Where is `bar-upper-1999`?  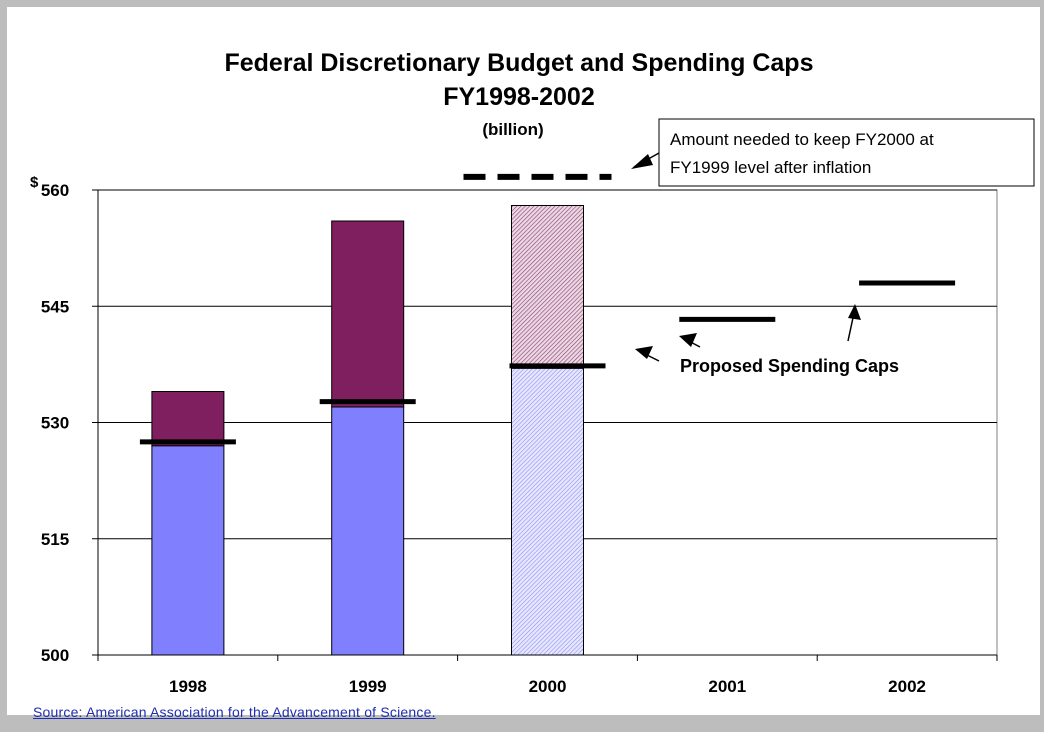
bar-upper-1999 is located at coordinates (368, 314).